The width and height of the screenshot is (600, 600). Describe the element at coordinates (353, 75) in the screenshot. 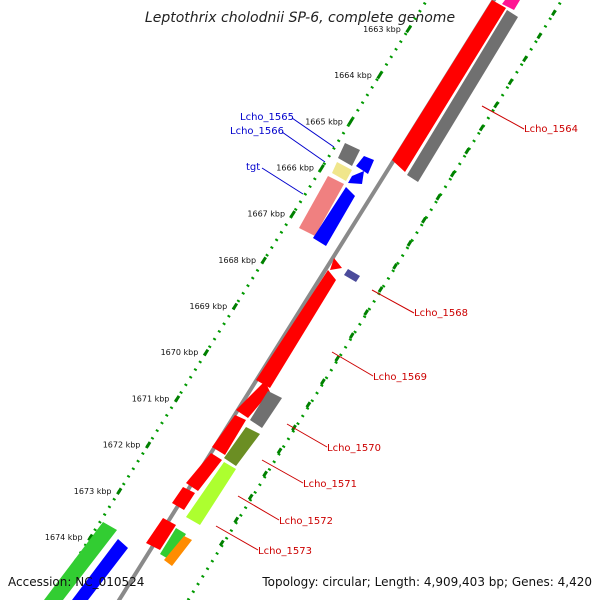

I see `kbp-tick-label: 1664 kbp` at that location.